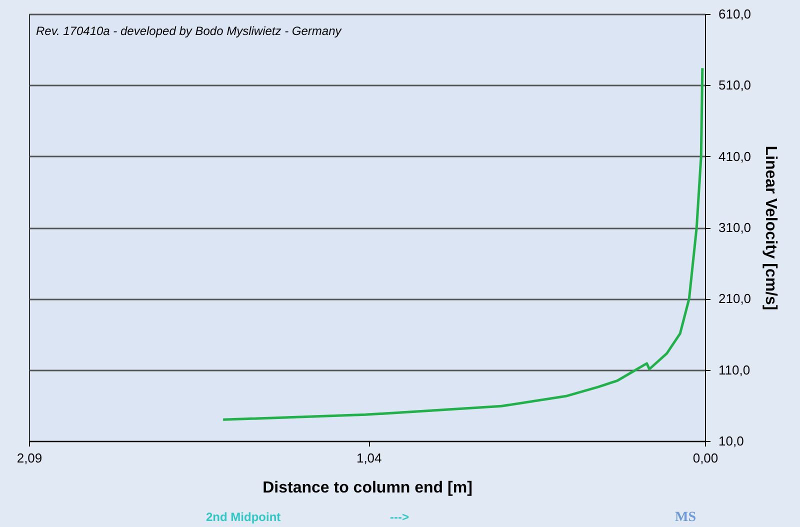 This screenshot has width=800, height=527. I want to click on y-tick-label: 210,0, so click(735, 298).